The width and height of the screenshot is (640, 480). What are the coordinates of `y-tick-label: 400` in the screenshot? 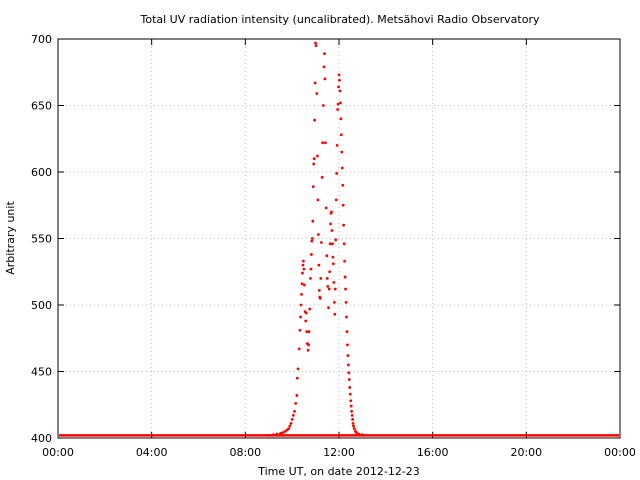 It's located at (41, 438).